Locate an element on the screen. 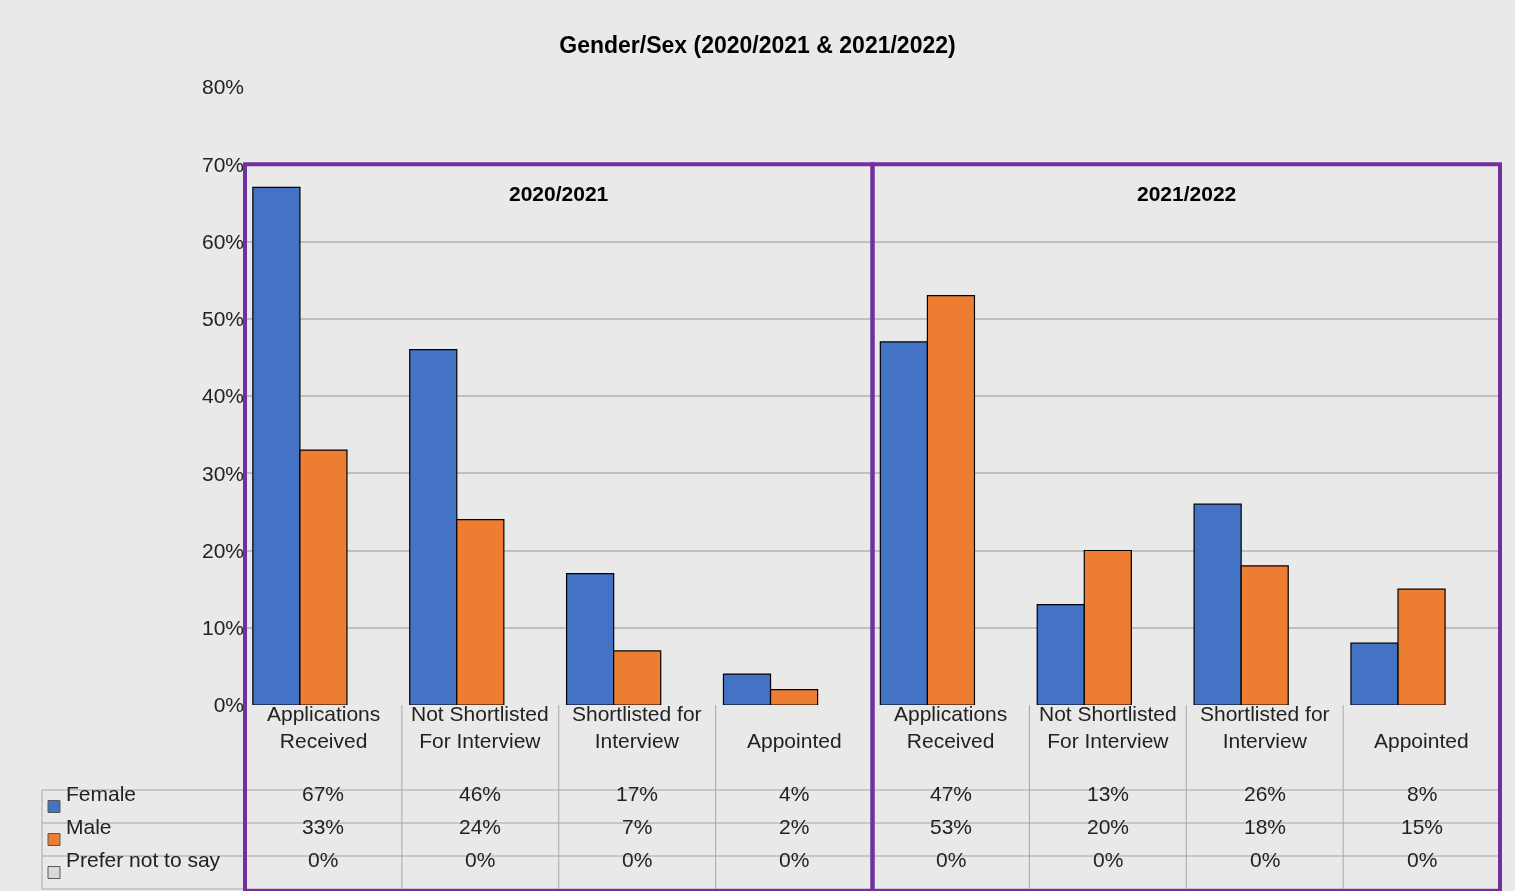  y-tick-label: 0% is located at coordinates (228, 705).